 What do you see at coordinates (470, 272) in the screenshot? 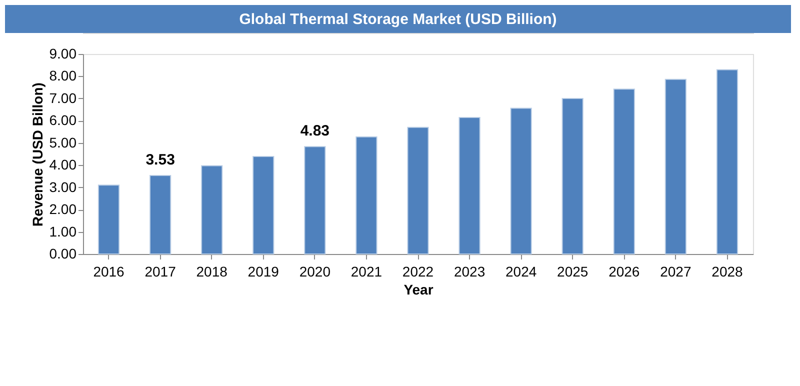
I see `x-tick-label: 2023` at bounding box center [470, 272].